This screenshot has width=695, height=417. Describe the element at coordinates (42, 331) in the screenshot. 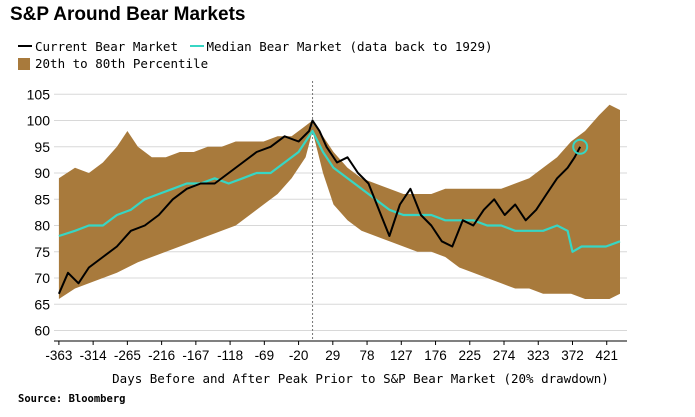

I see `y-tick-label: 60` at that location.